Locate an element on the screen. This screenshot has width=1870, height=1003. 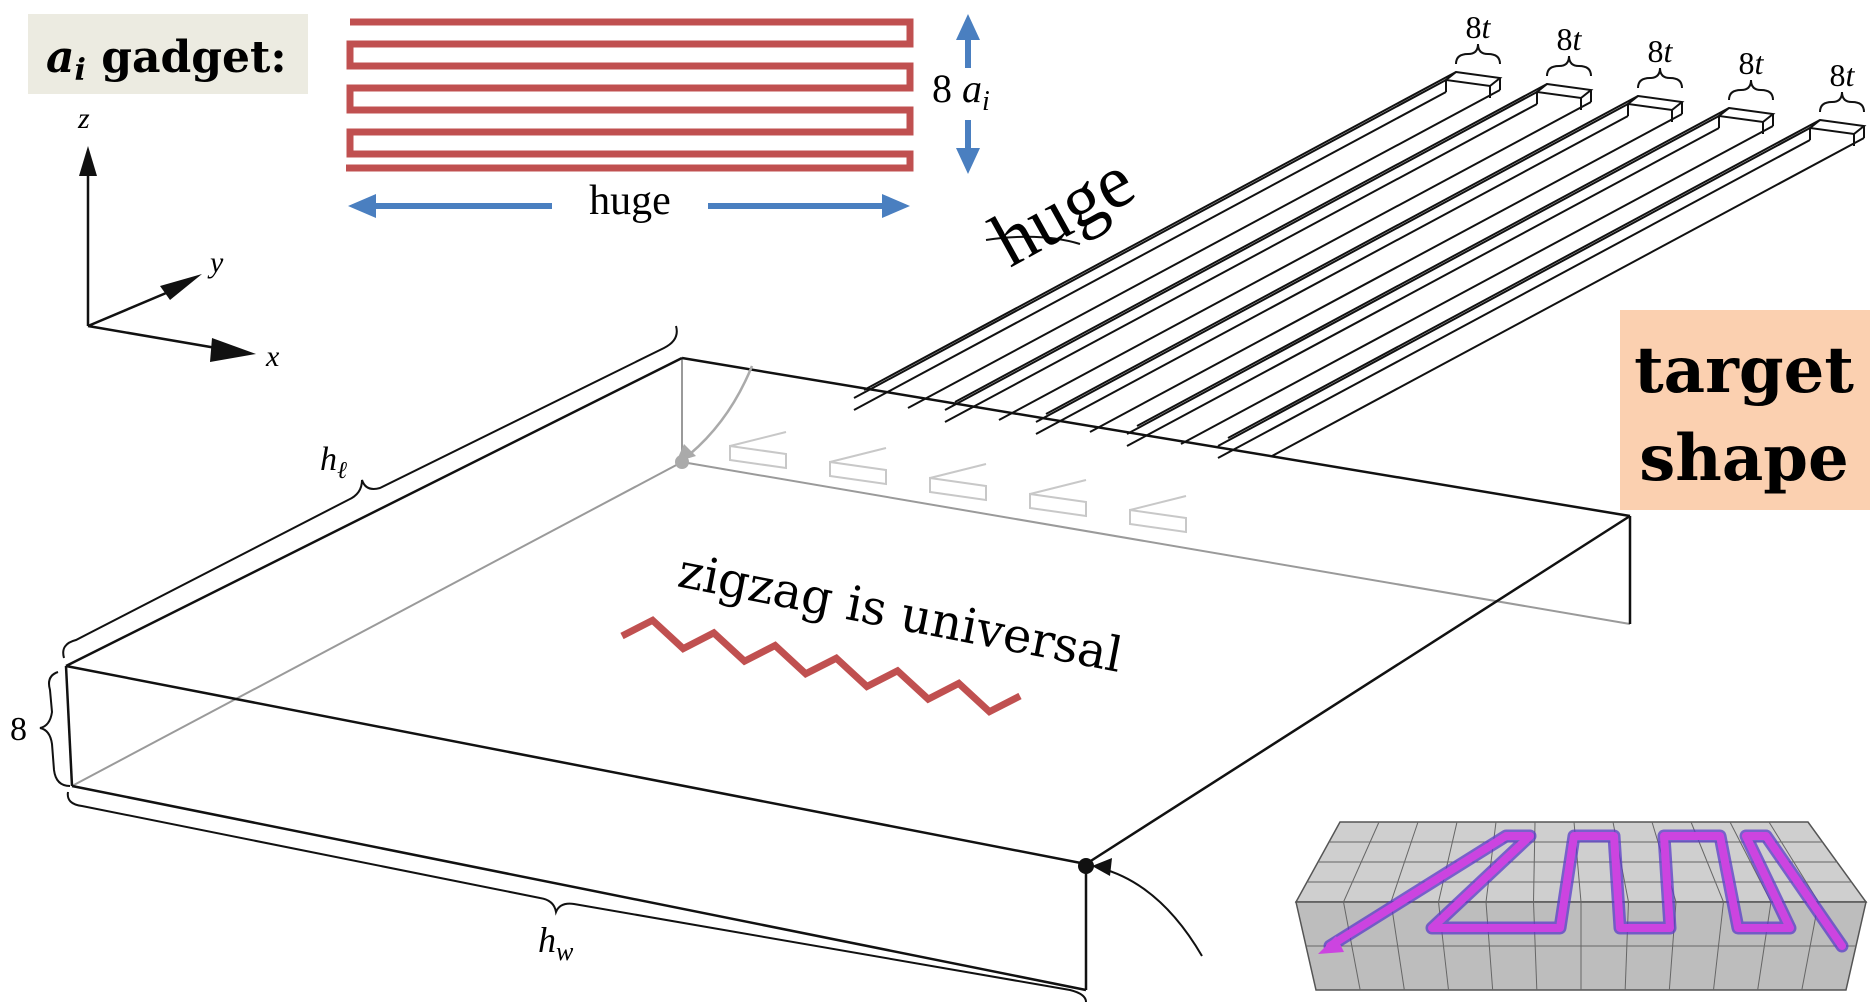
gadget-width-arrow is located at coordinates (629, 206).